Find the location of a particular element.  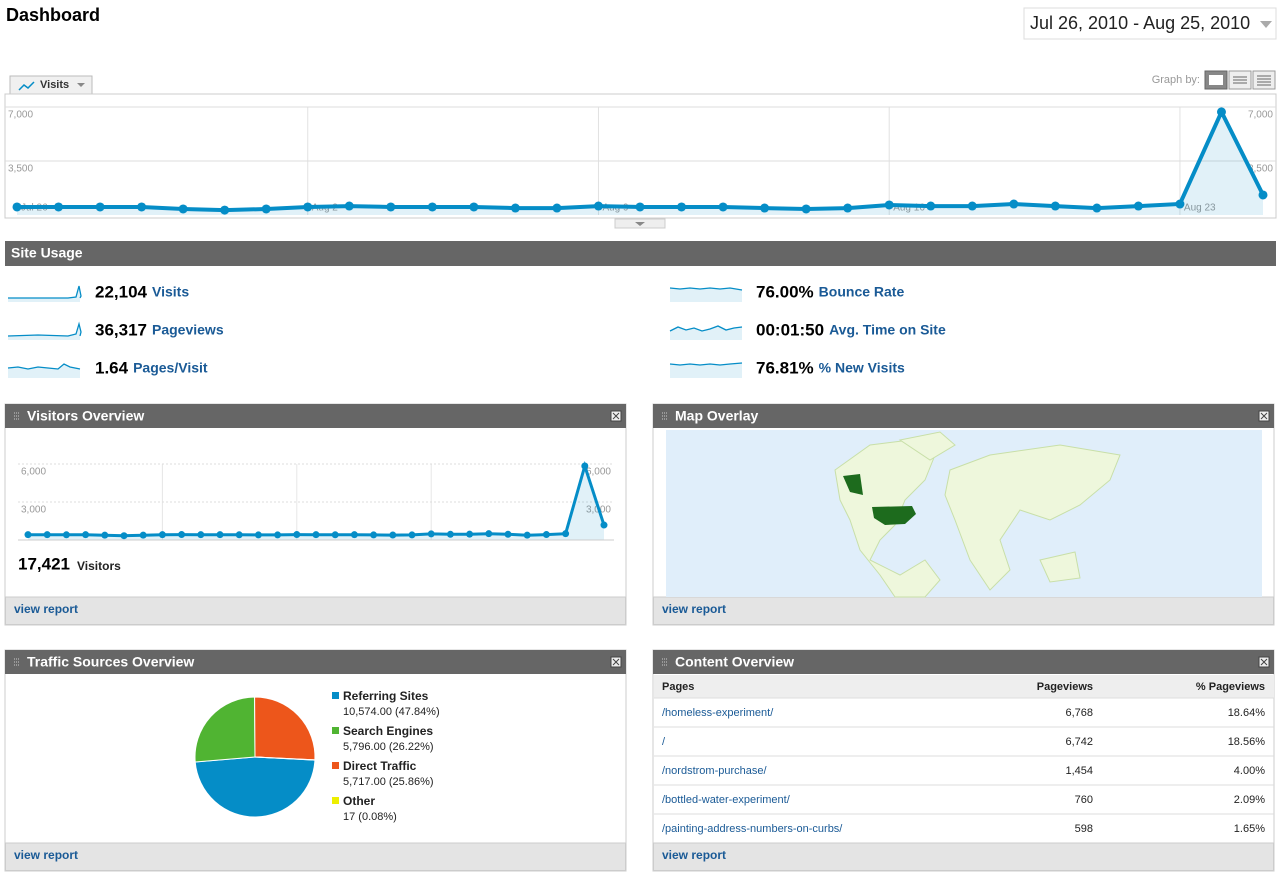

date-picker is located at coordinates (1150, 23).